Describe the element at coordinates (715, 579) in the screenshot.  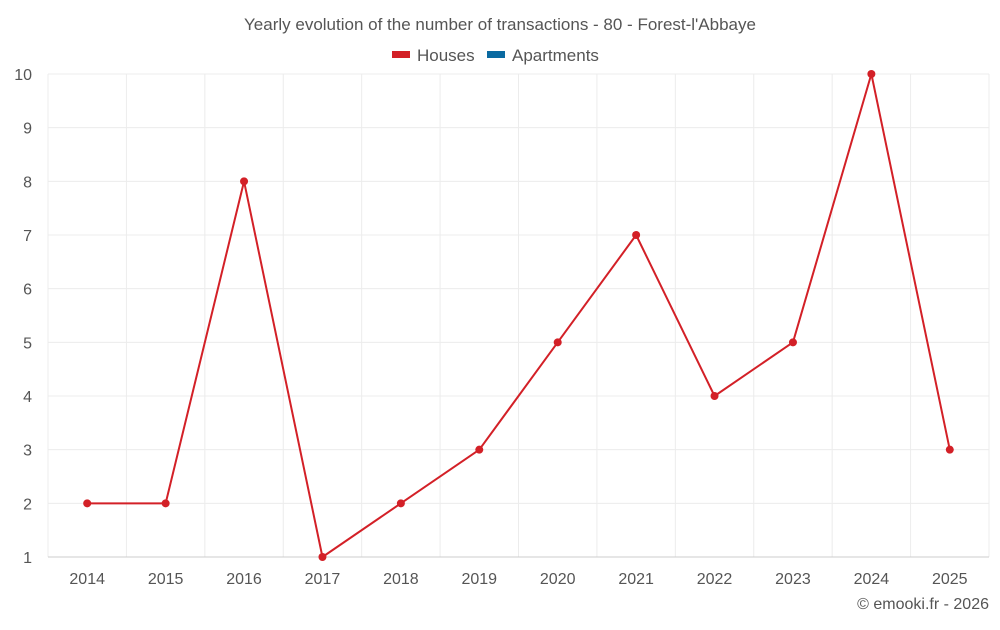
I see `x-tick-label: 2022` at that location.